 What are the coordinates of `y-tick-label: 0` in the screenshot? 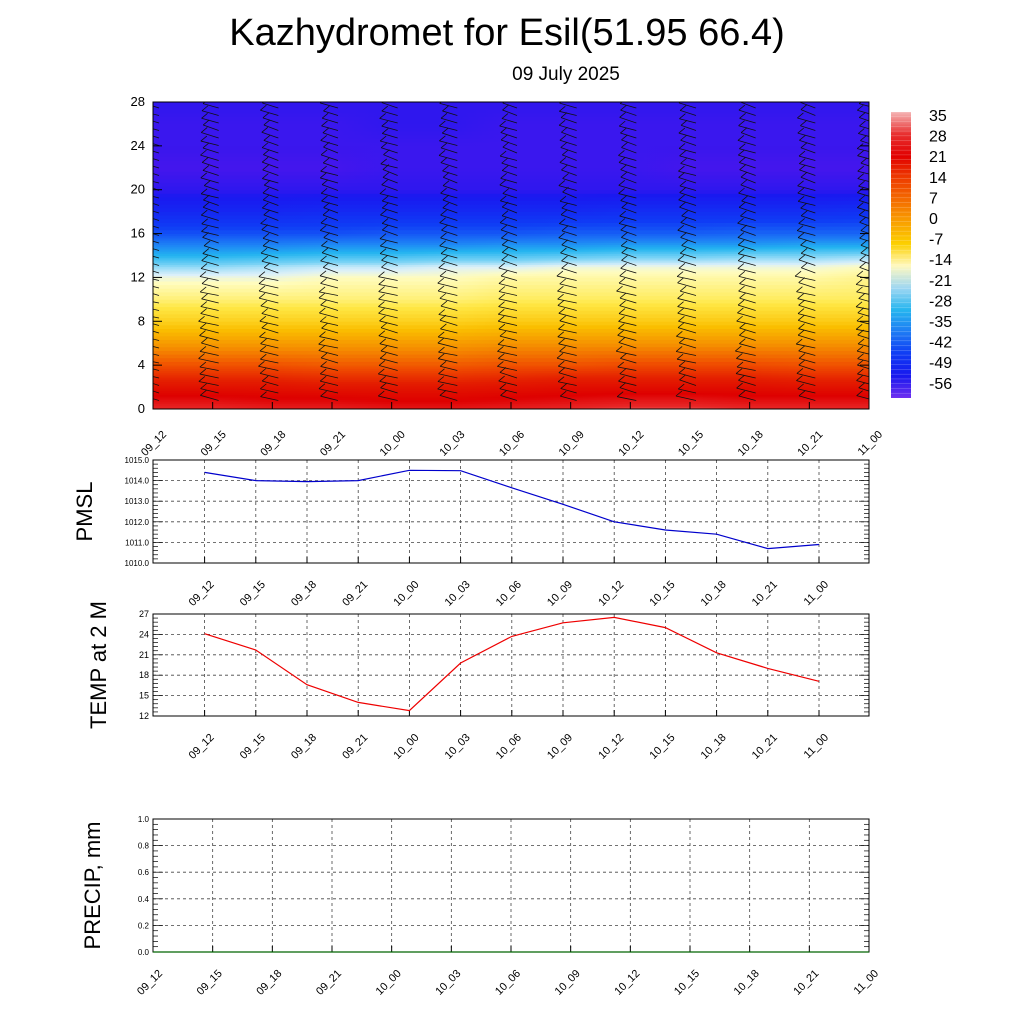 It's located at (141, 408).